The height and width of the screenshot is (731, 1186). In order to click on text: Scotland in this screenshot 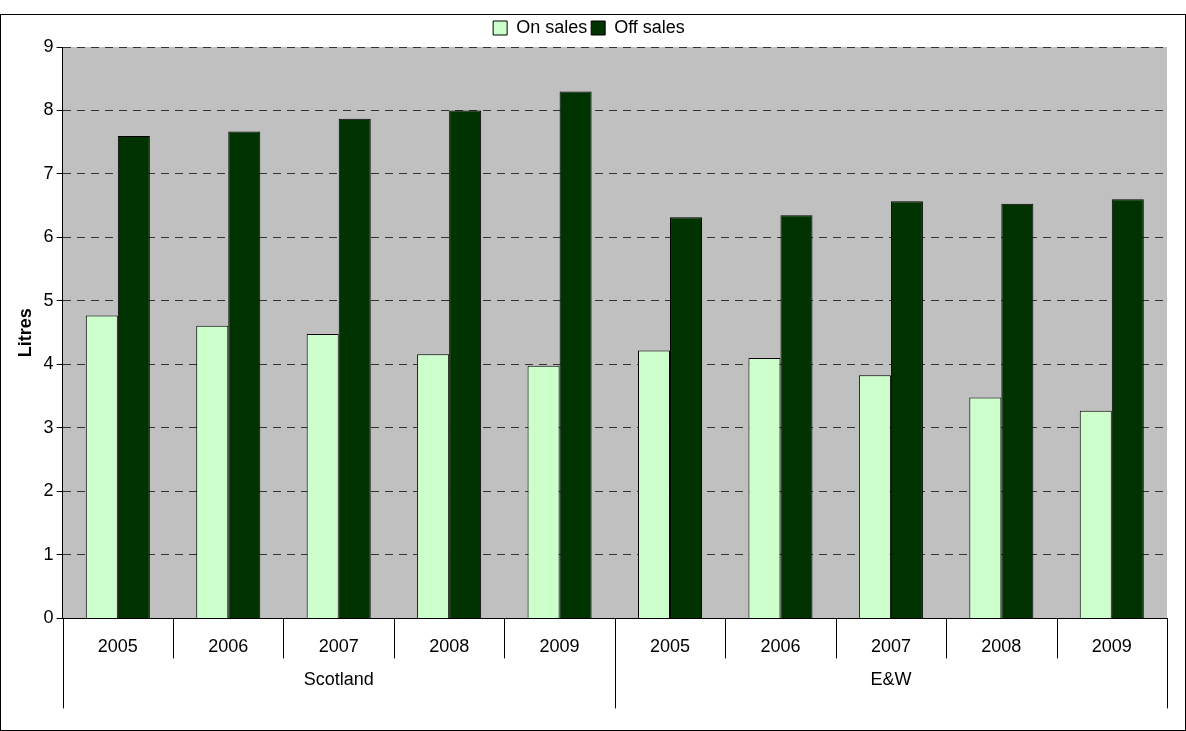, I will do `click(338, 679)`.